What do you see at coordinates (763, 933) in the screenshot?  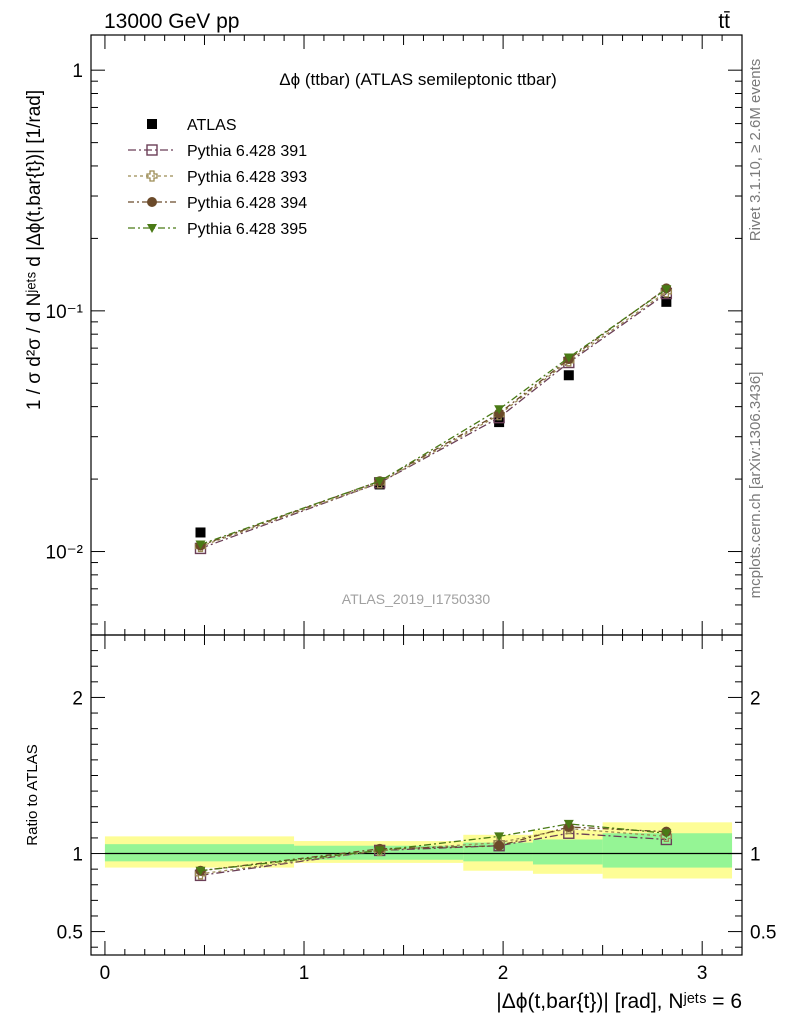 I see `y-tick-label-right: 0.5` at bounding box center [763, 933].